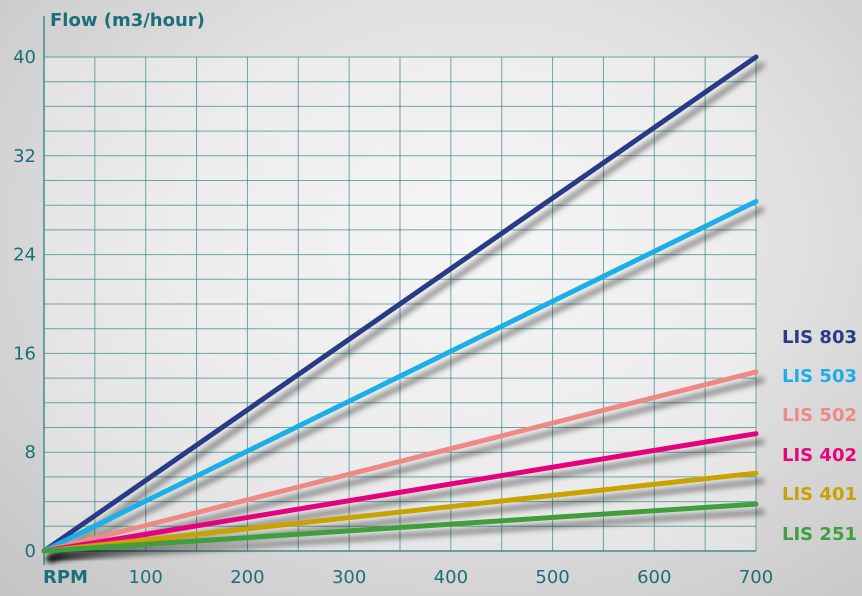  I want to click on legend-label: LIS 251, so click(819, 534).